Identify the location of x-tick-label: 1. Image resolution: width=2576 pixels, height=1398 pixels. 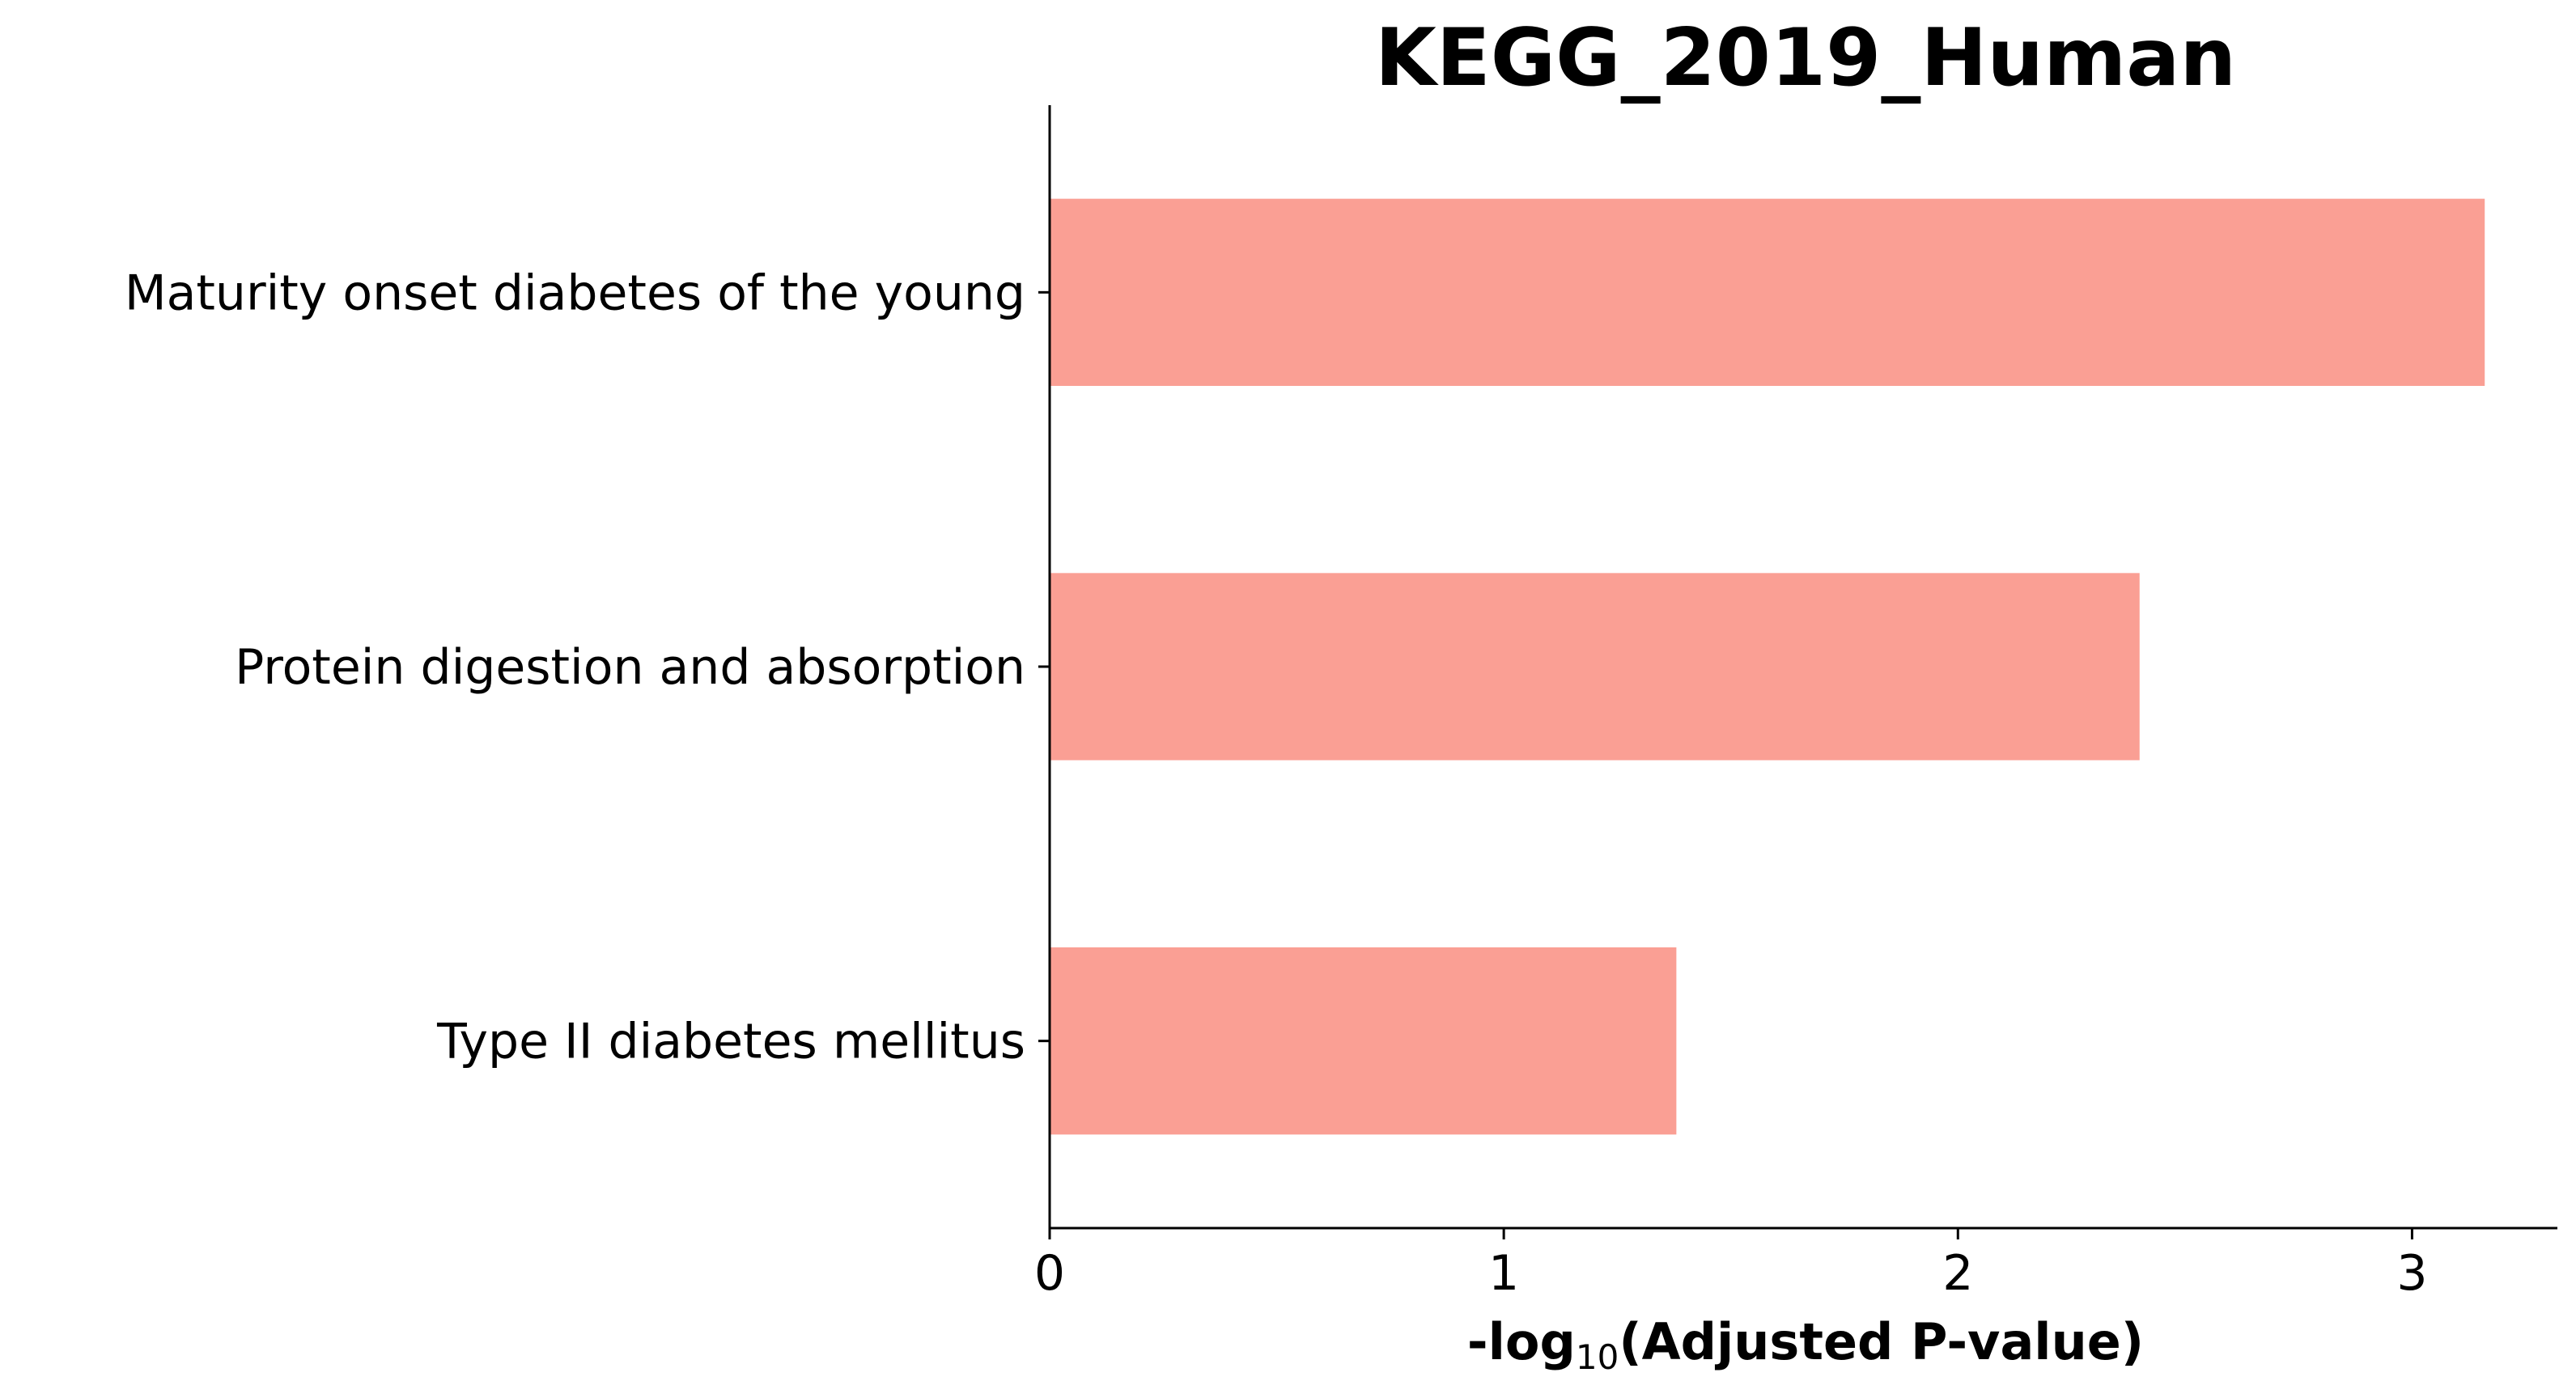
(1503, 1274).